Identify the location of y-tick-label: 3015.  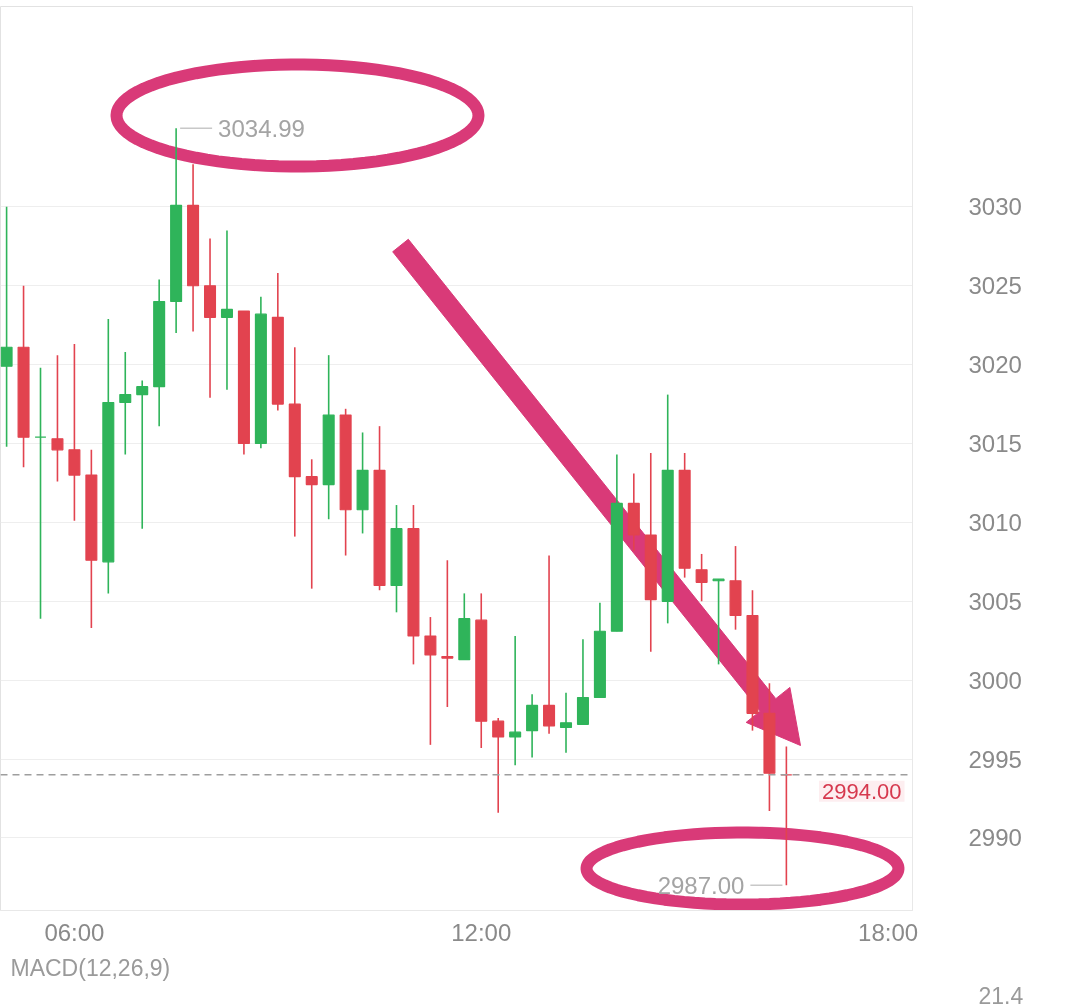
(995, 444).